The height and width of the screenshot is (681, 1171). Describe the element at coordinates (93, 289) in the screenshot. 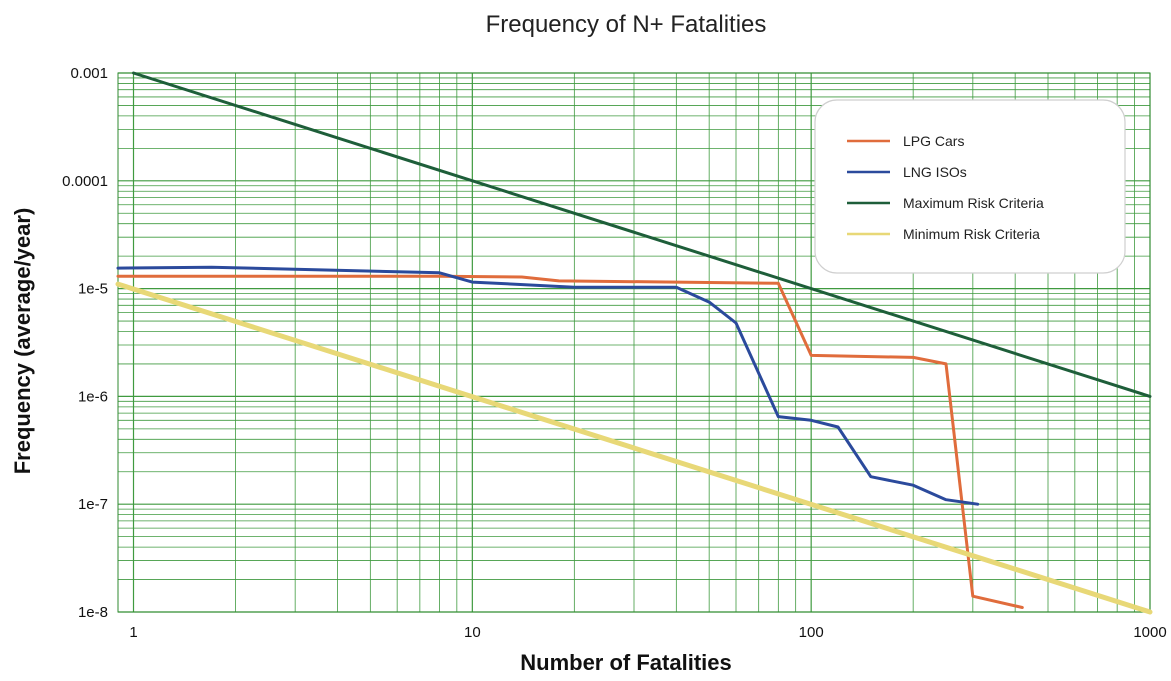

I see `y-tick-label: 1e-5` at that location.